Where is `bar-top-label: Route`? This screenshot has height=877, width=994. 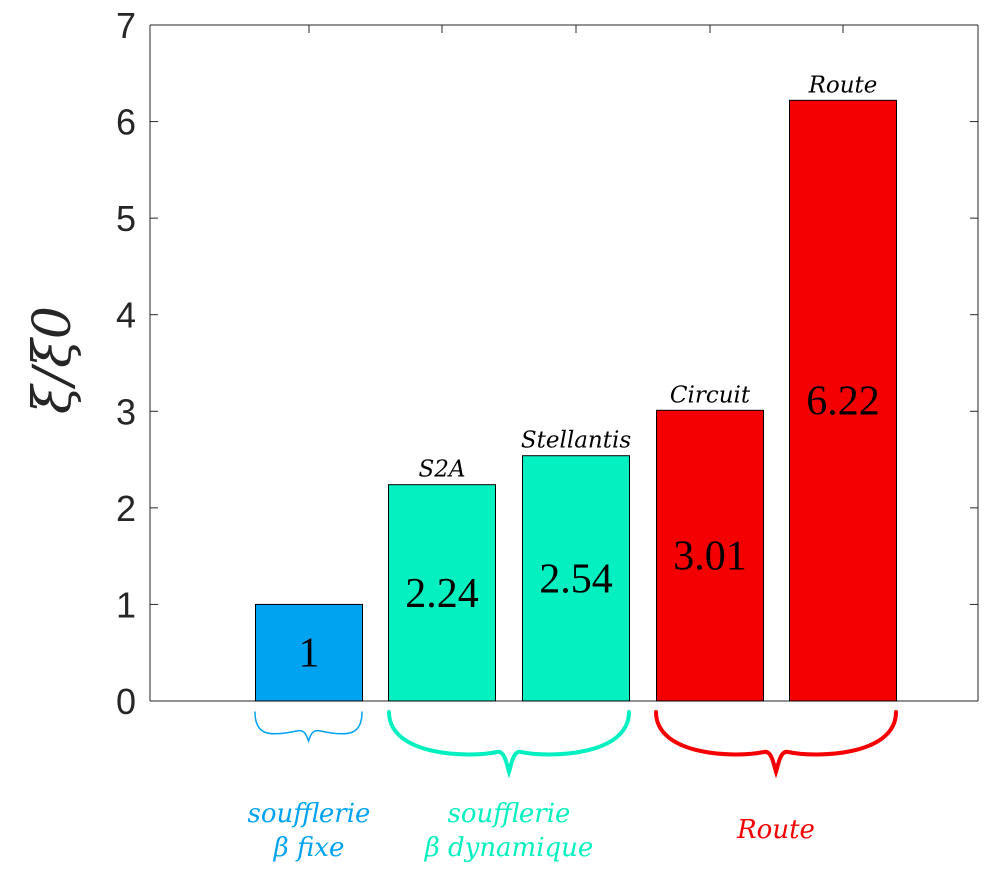 bar-top-label: Route is located at coordinates (843, 85).